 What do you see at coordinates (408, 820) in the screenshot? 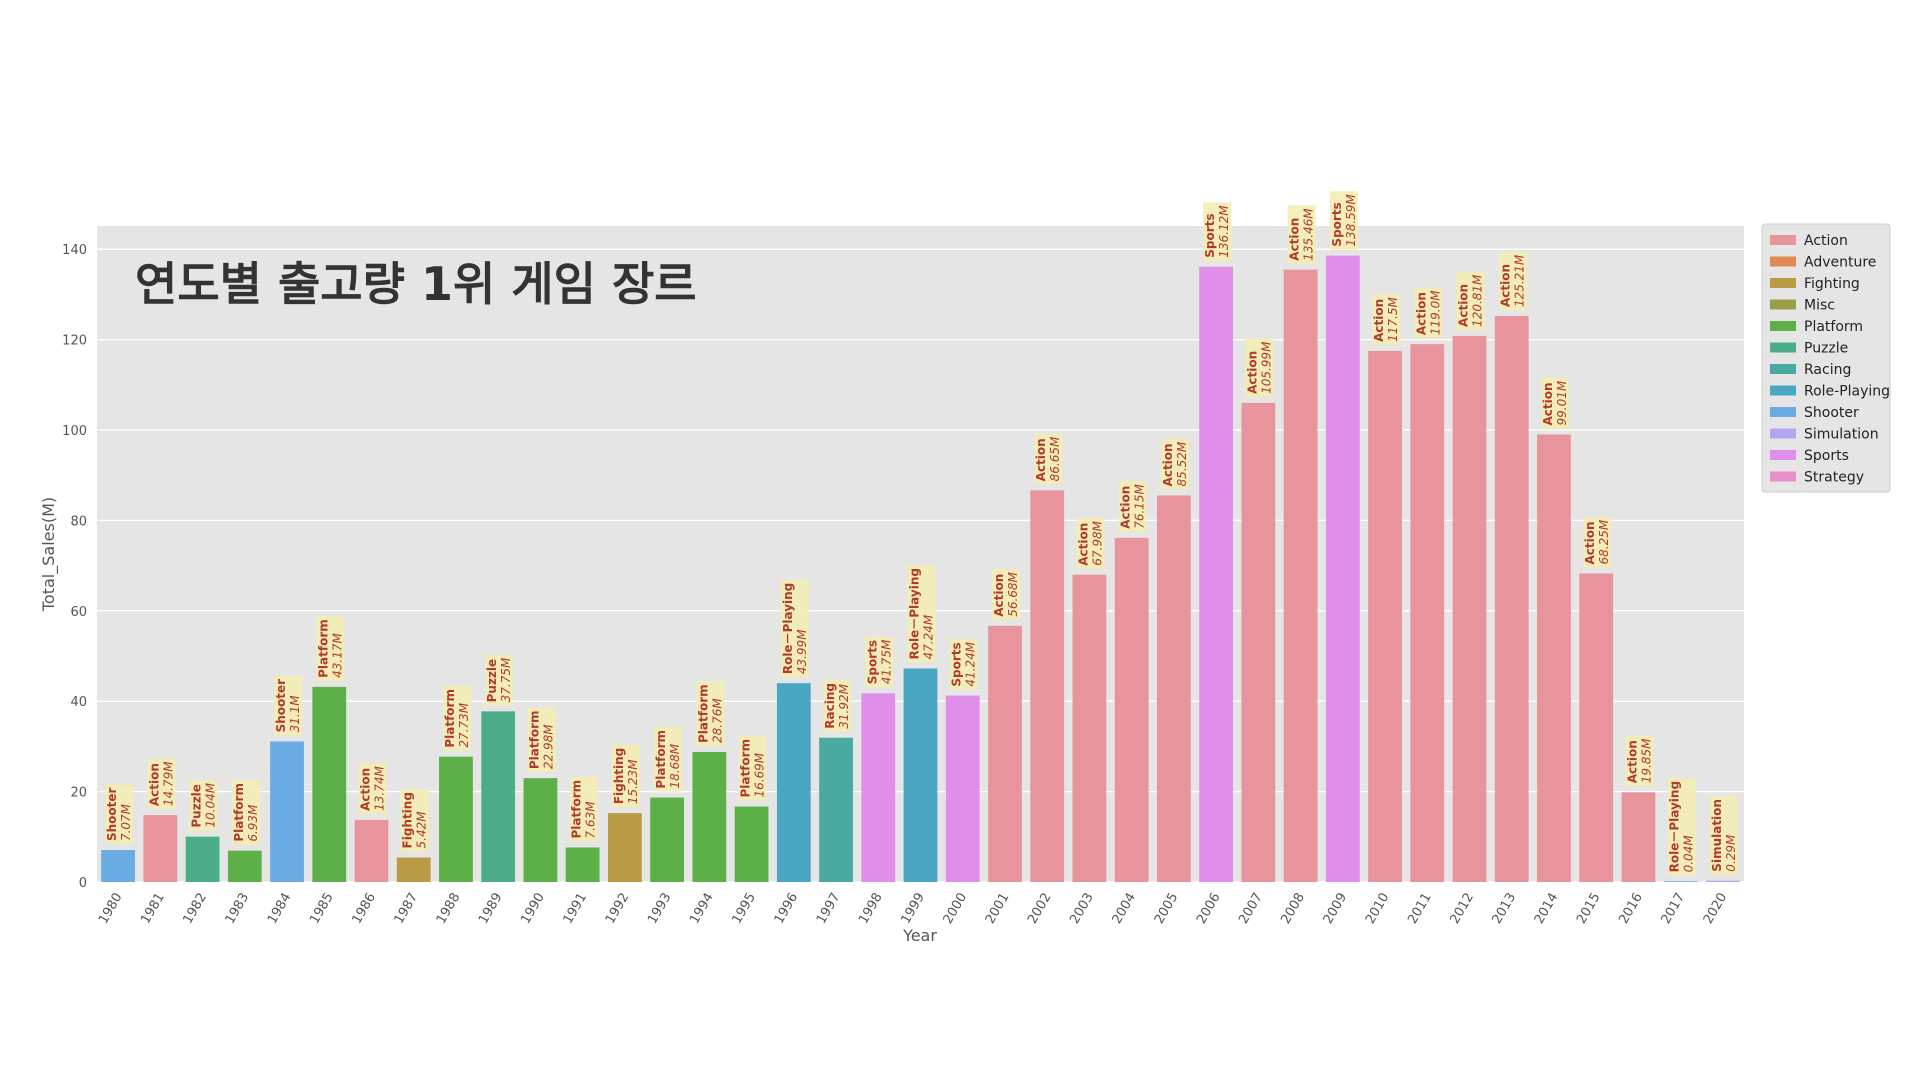
I see `bar-genre-label: Fighting` at bounding box center [408, 820].